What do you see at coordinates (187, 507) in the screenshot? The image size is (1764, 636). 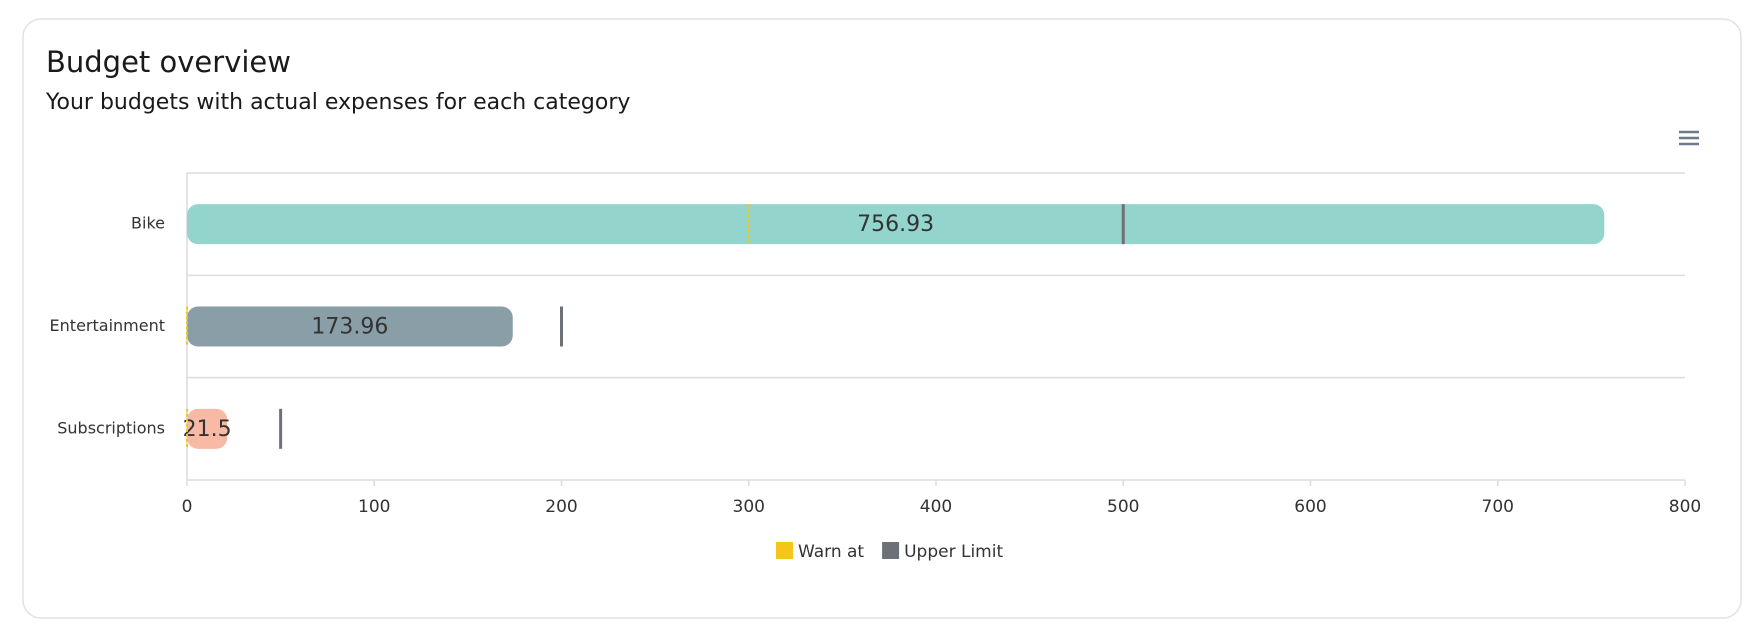 I see `x-tick-label: 0` at bounding box center [187, 507].